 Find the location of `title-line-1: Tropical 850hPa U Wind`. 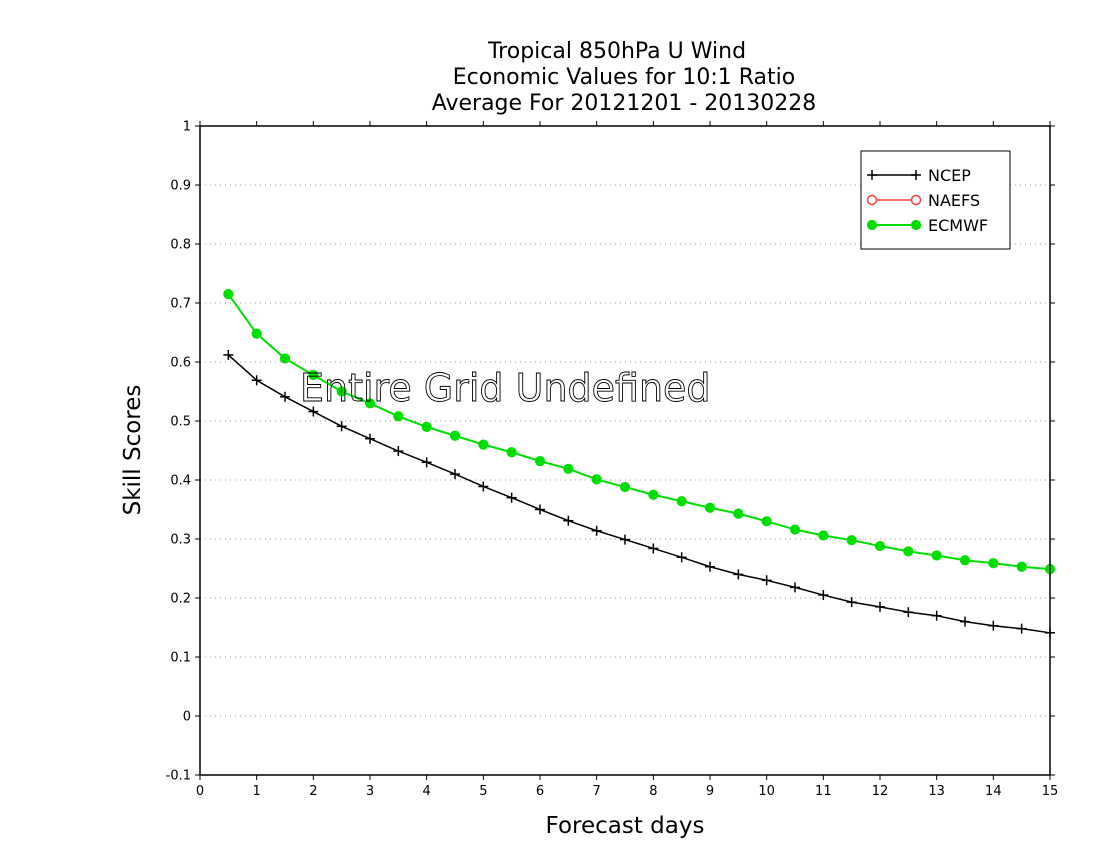

title-line-1: Tropical 850hPa U Wind is located at coordinates (616, 51).